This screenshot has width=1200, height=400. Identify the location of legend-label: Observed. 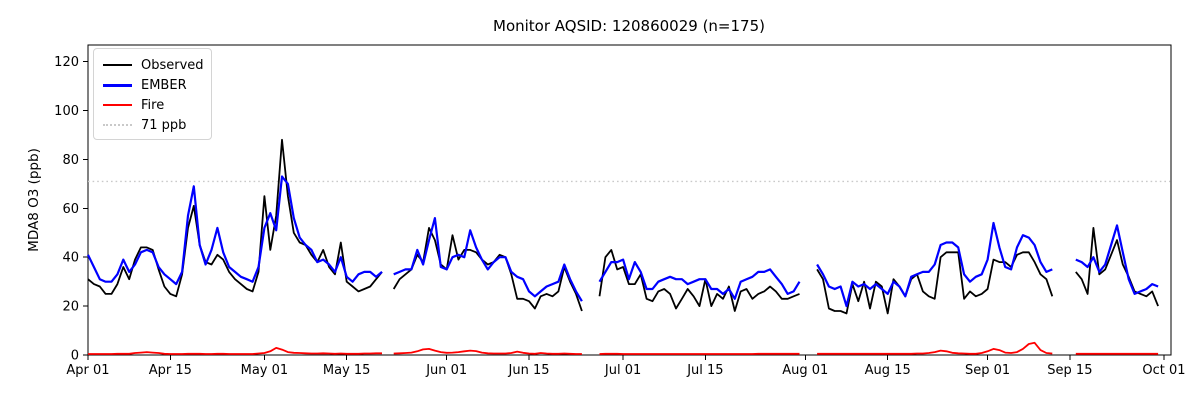
(172, 65).